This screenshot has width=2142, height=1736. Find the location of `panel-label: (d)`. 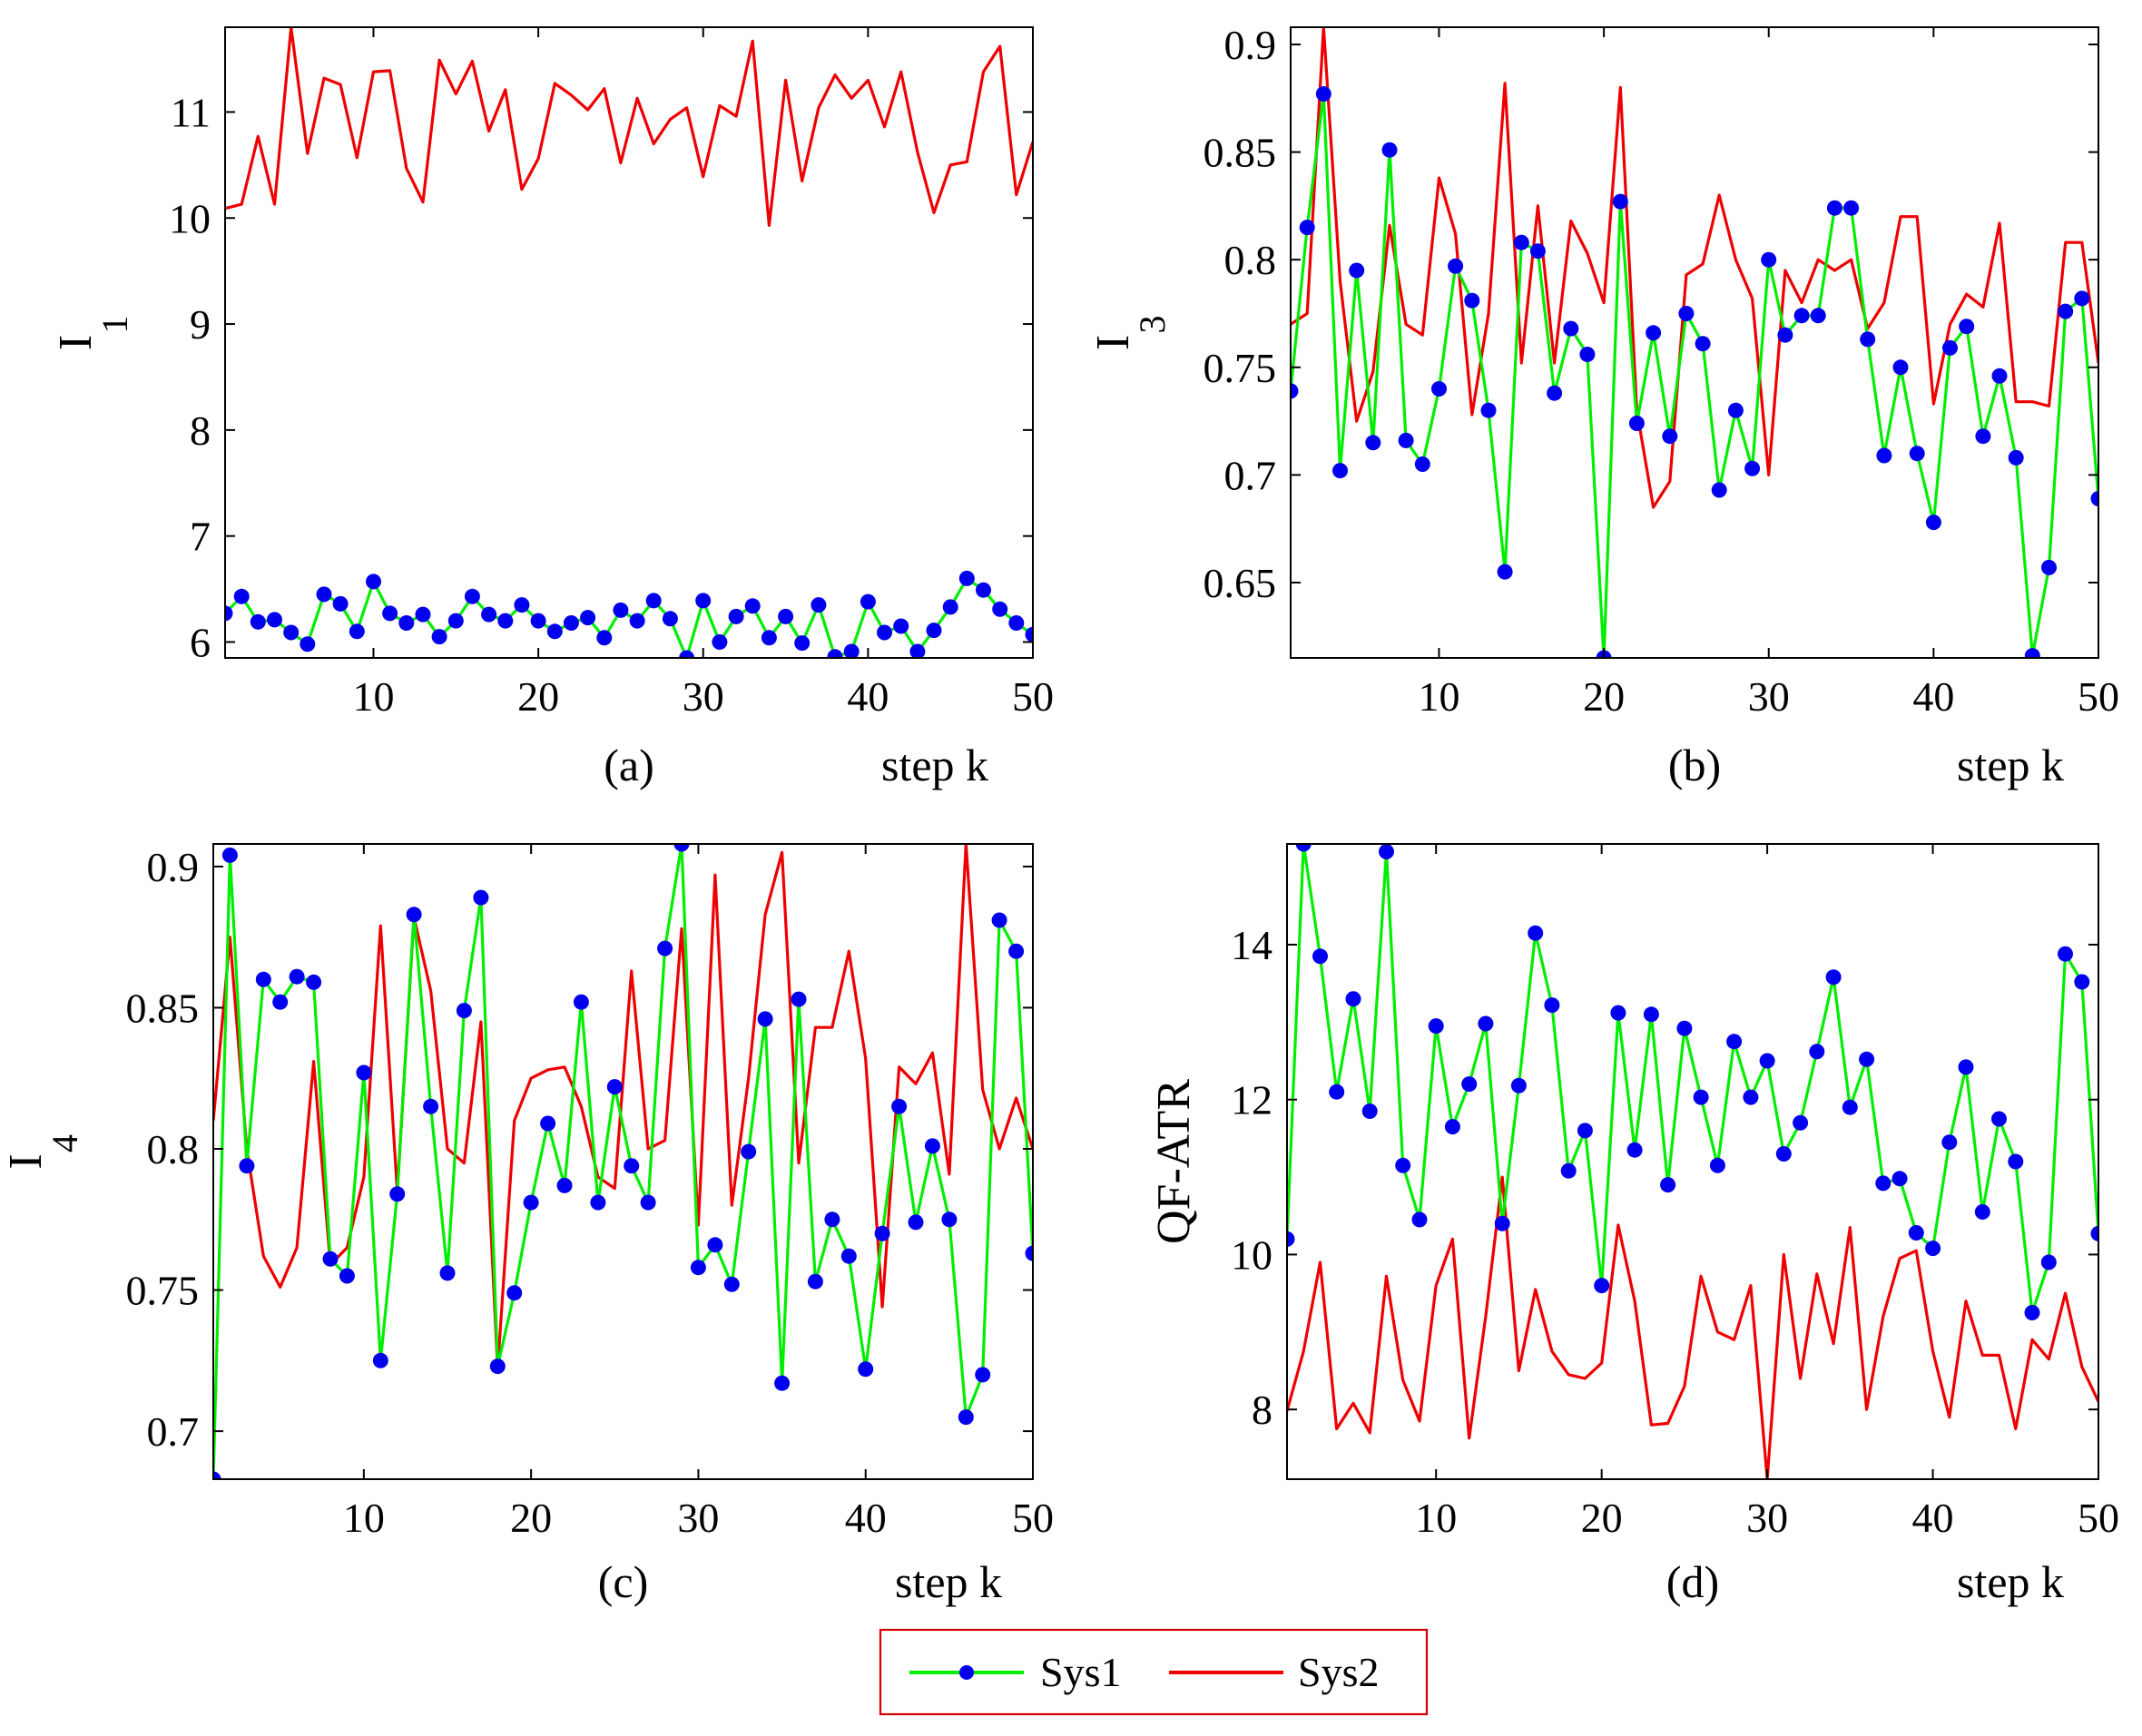

panel-label: (d) is located at coordinates (1692, 1581).